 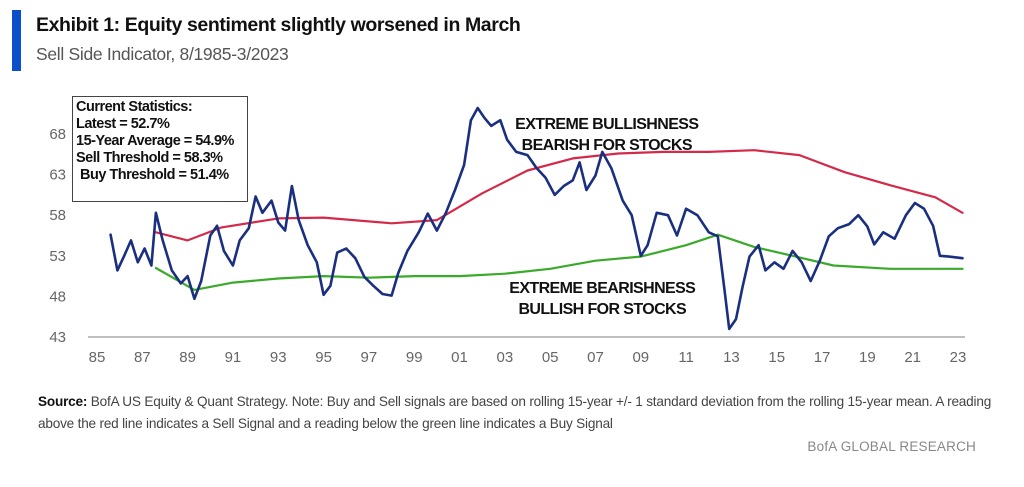 What do you see at coordinates (57, 236) in the screenshot?
I see `y-axis: 43 48 53 58 63 68` at bounding box center [57, 236].